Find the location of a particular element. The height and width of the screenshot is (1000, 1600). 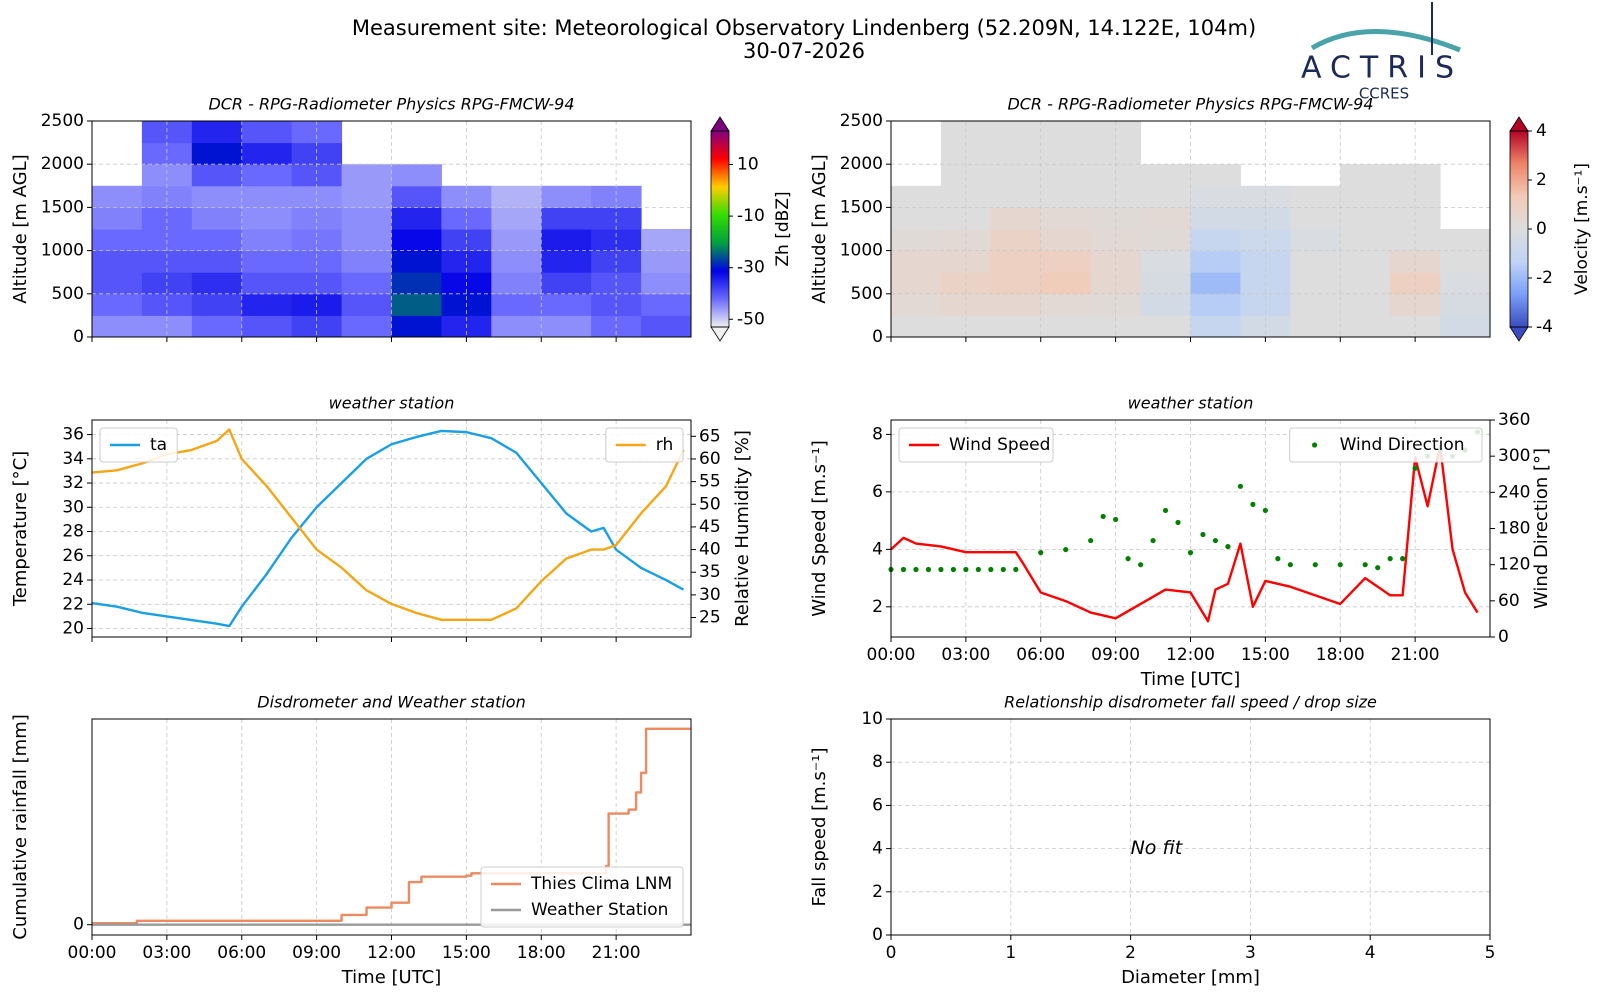

colorbar-extend-bottom is located at coordinates (1519, 334).